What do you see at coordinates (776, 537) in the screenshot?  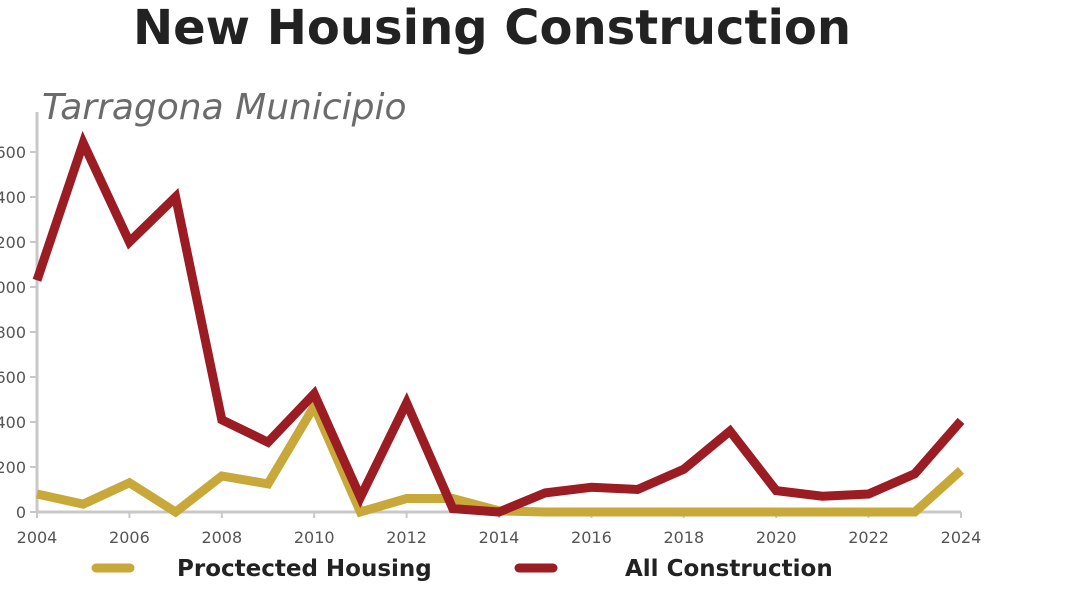 I see `x-tick-label: 2020` at bounding box center [776, 537].